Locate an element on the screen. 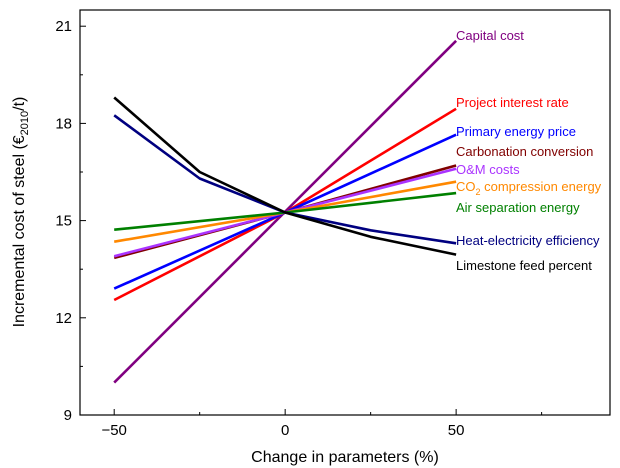 The image size is (620, 468). y-axis-title-main: Incremental cost of steel (€ is located at coordinates (19, 231).